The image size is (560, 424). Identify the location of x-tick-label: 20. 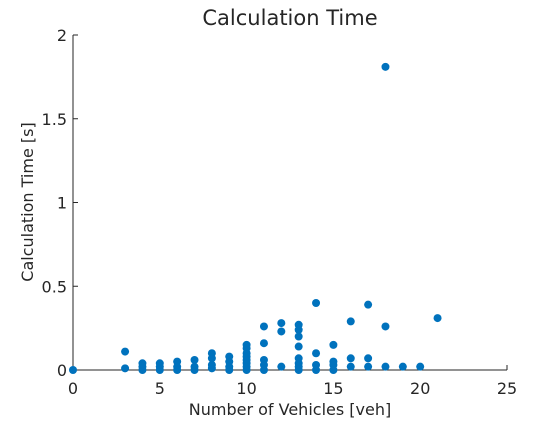
(420, 388).